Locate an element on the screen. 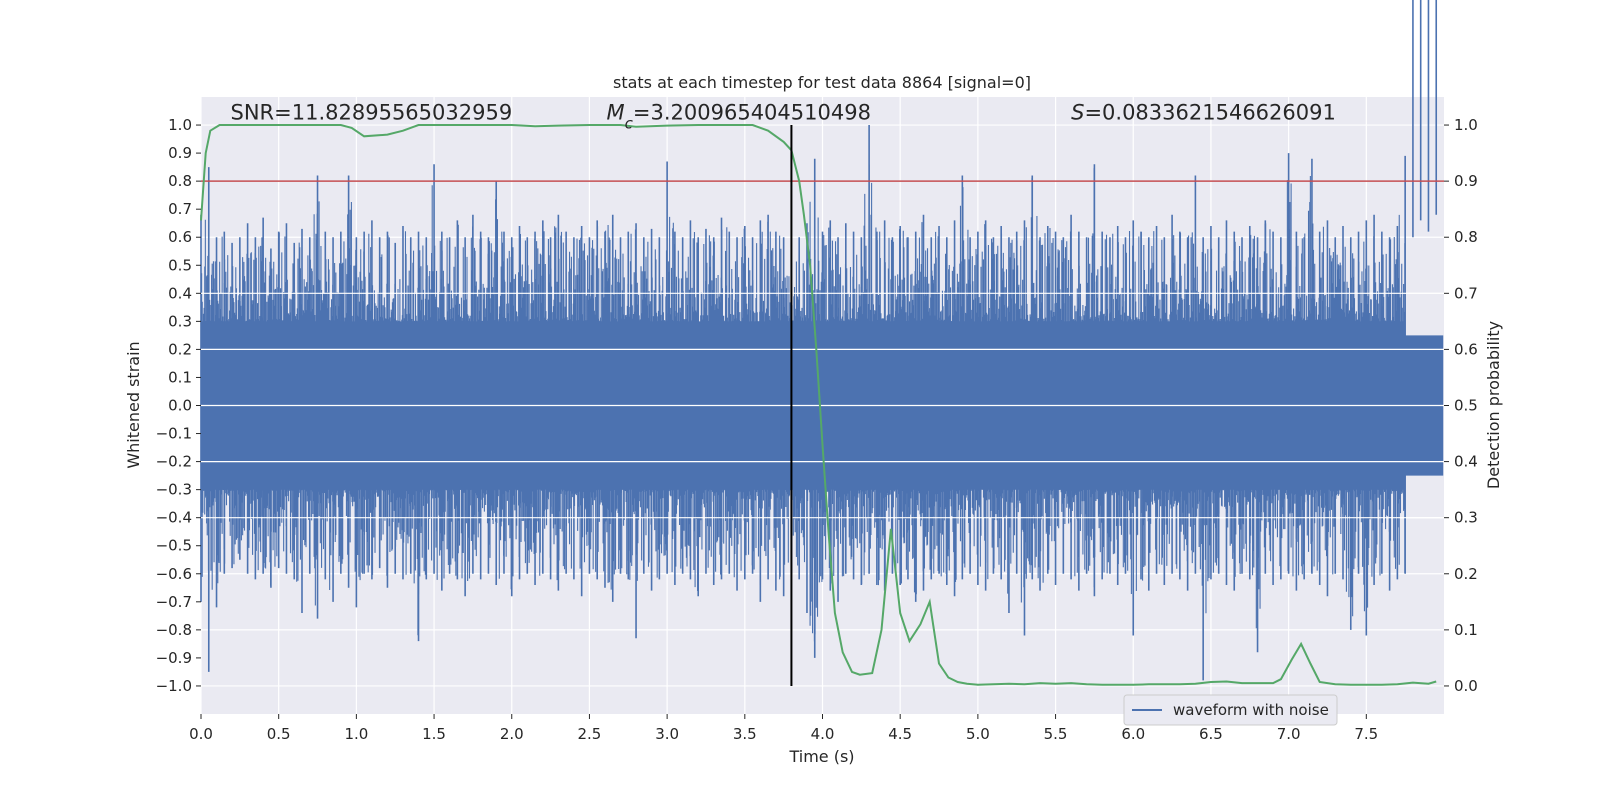 The image size is (1600, 800). y2-tick-label: 0.7 is located at coordinates (1466, 293).